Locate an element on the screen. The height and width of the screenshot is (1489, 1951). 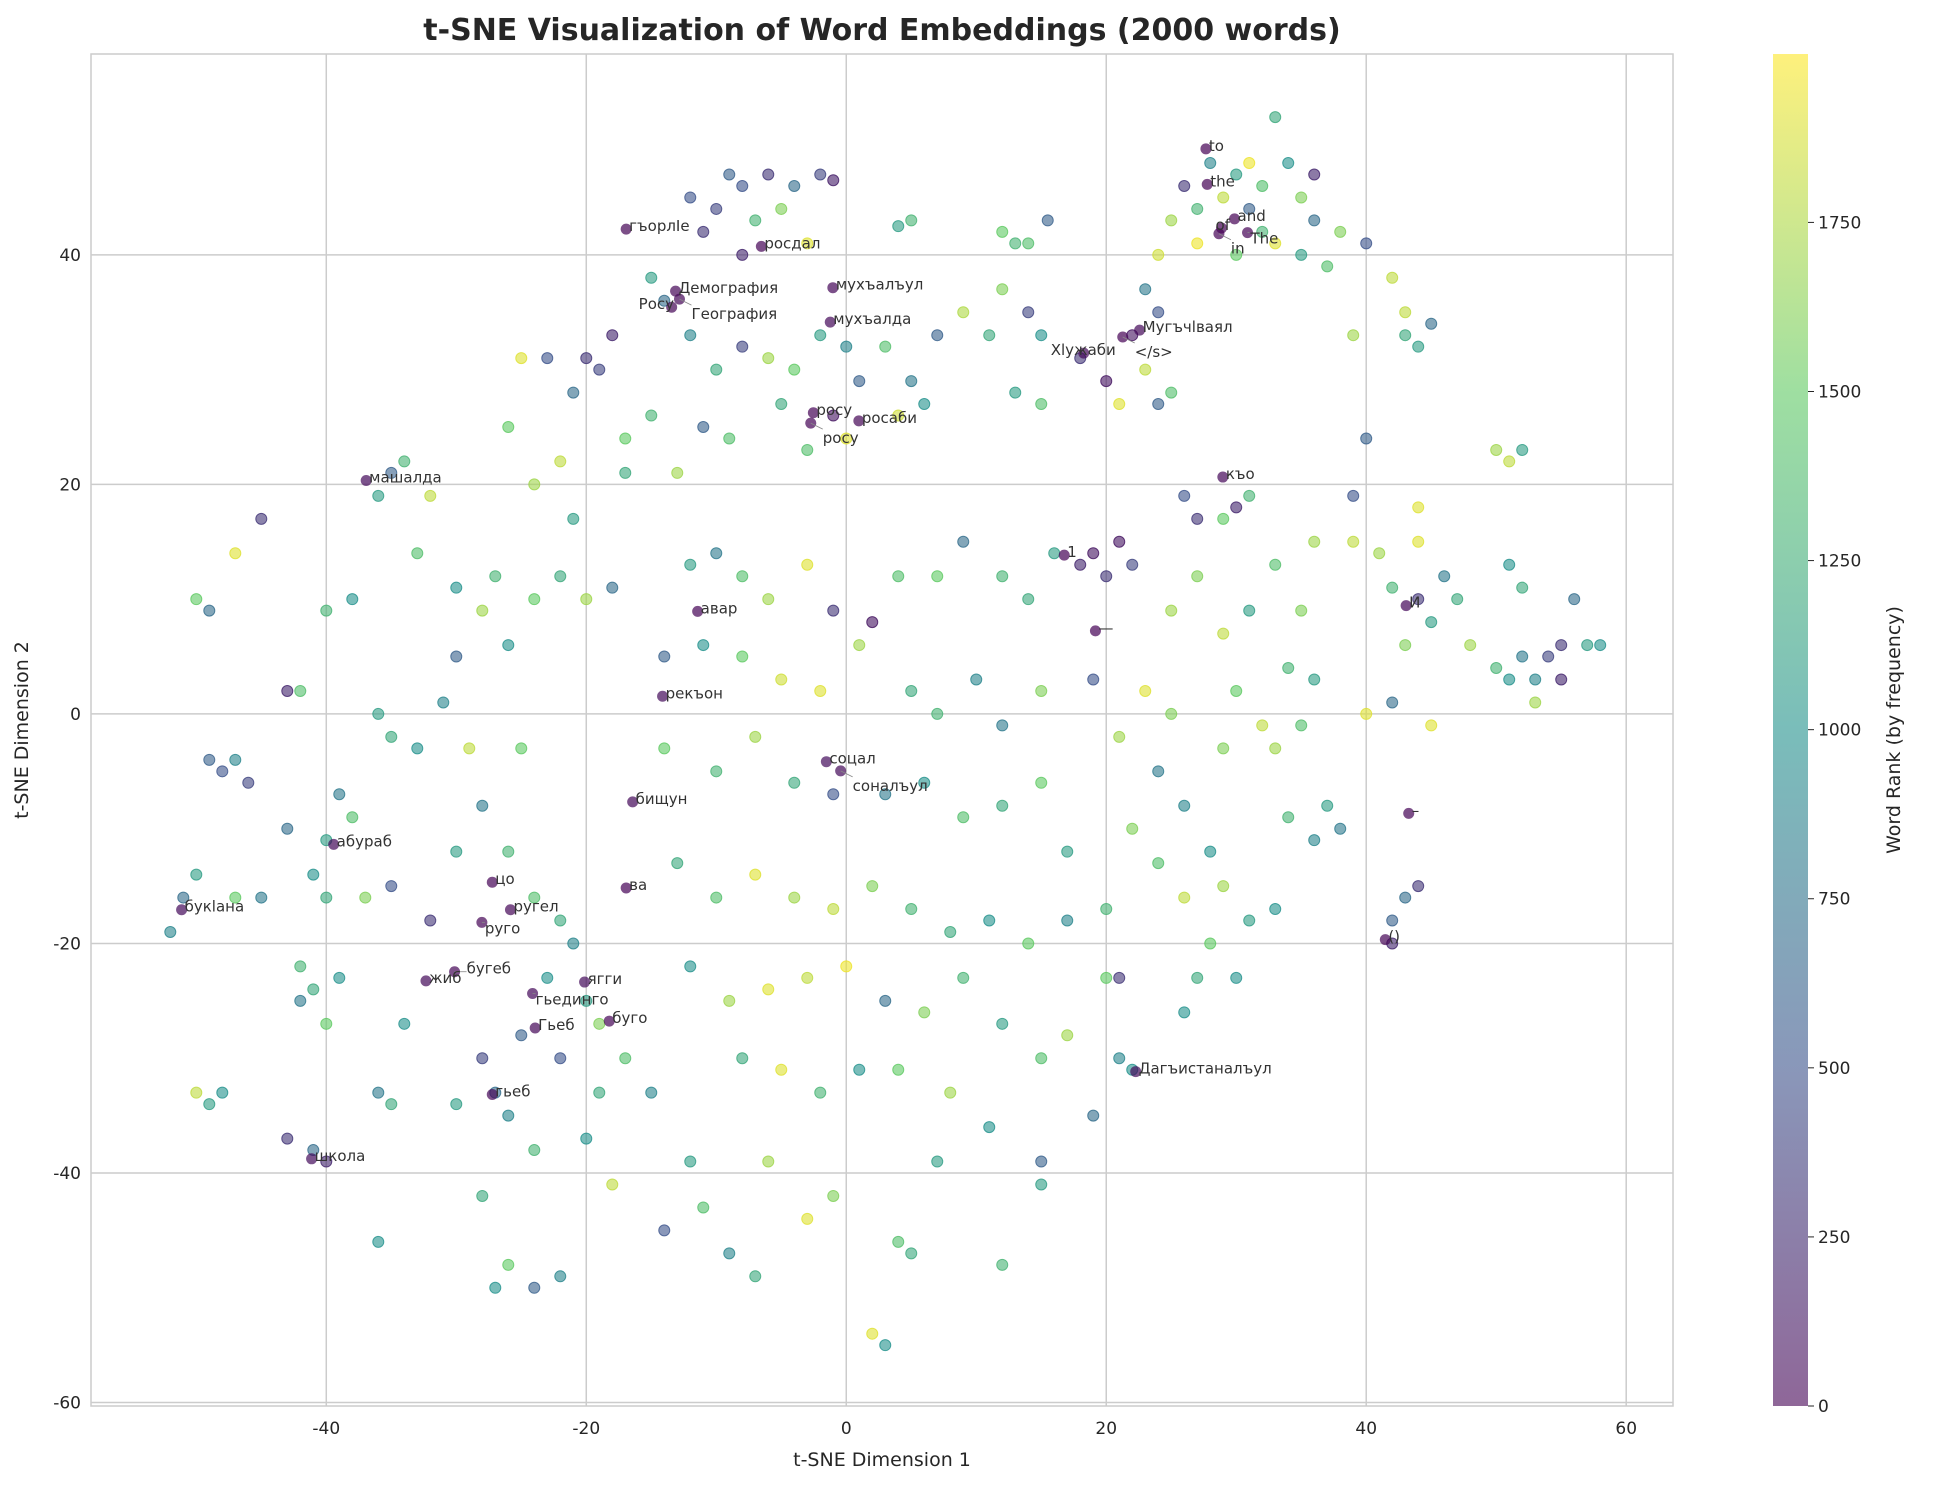
word-label: of is located at coordinates (1223, 225).